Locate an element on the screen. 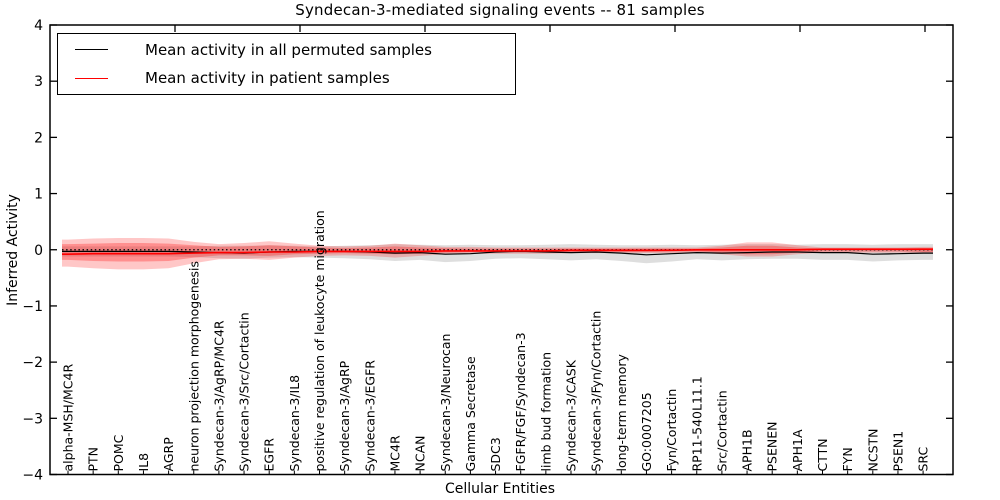  x-tick-label: MC4R is located at coordinates (394, 453).